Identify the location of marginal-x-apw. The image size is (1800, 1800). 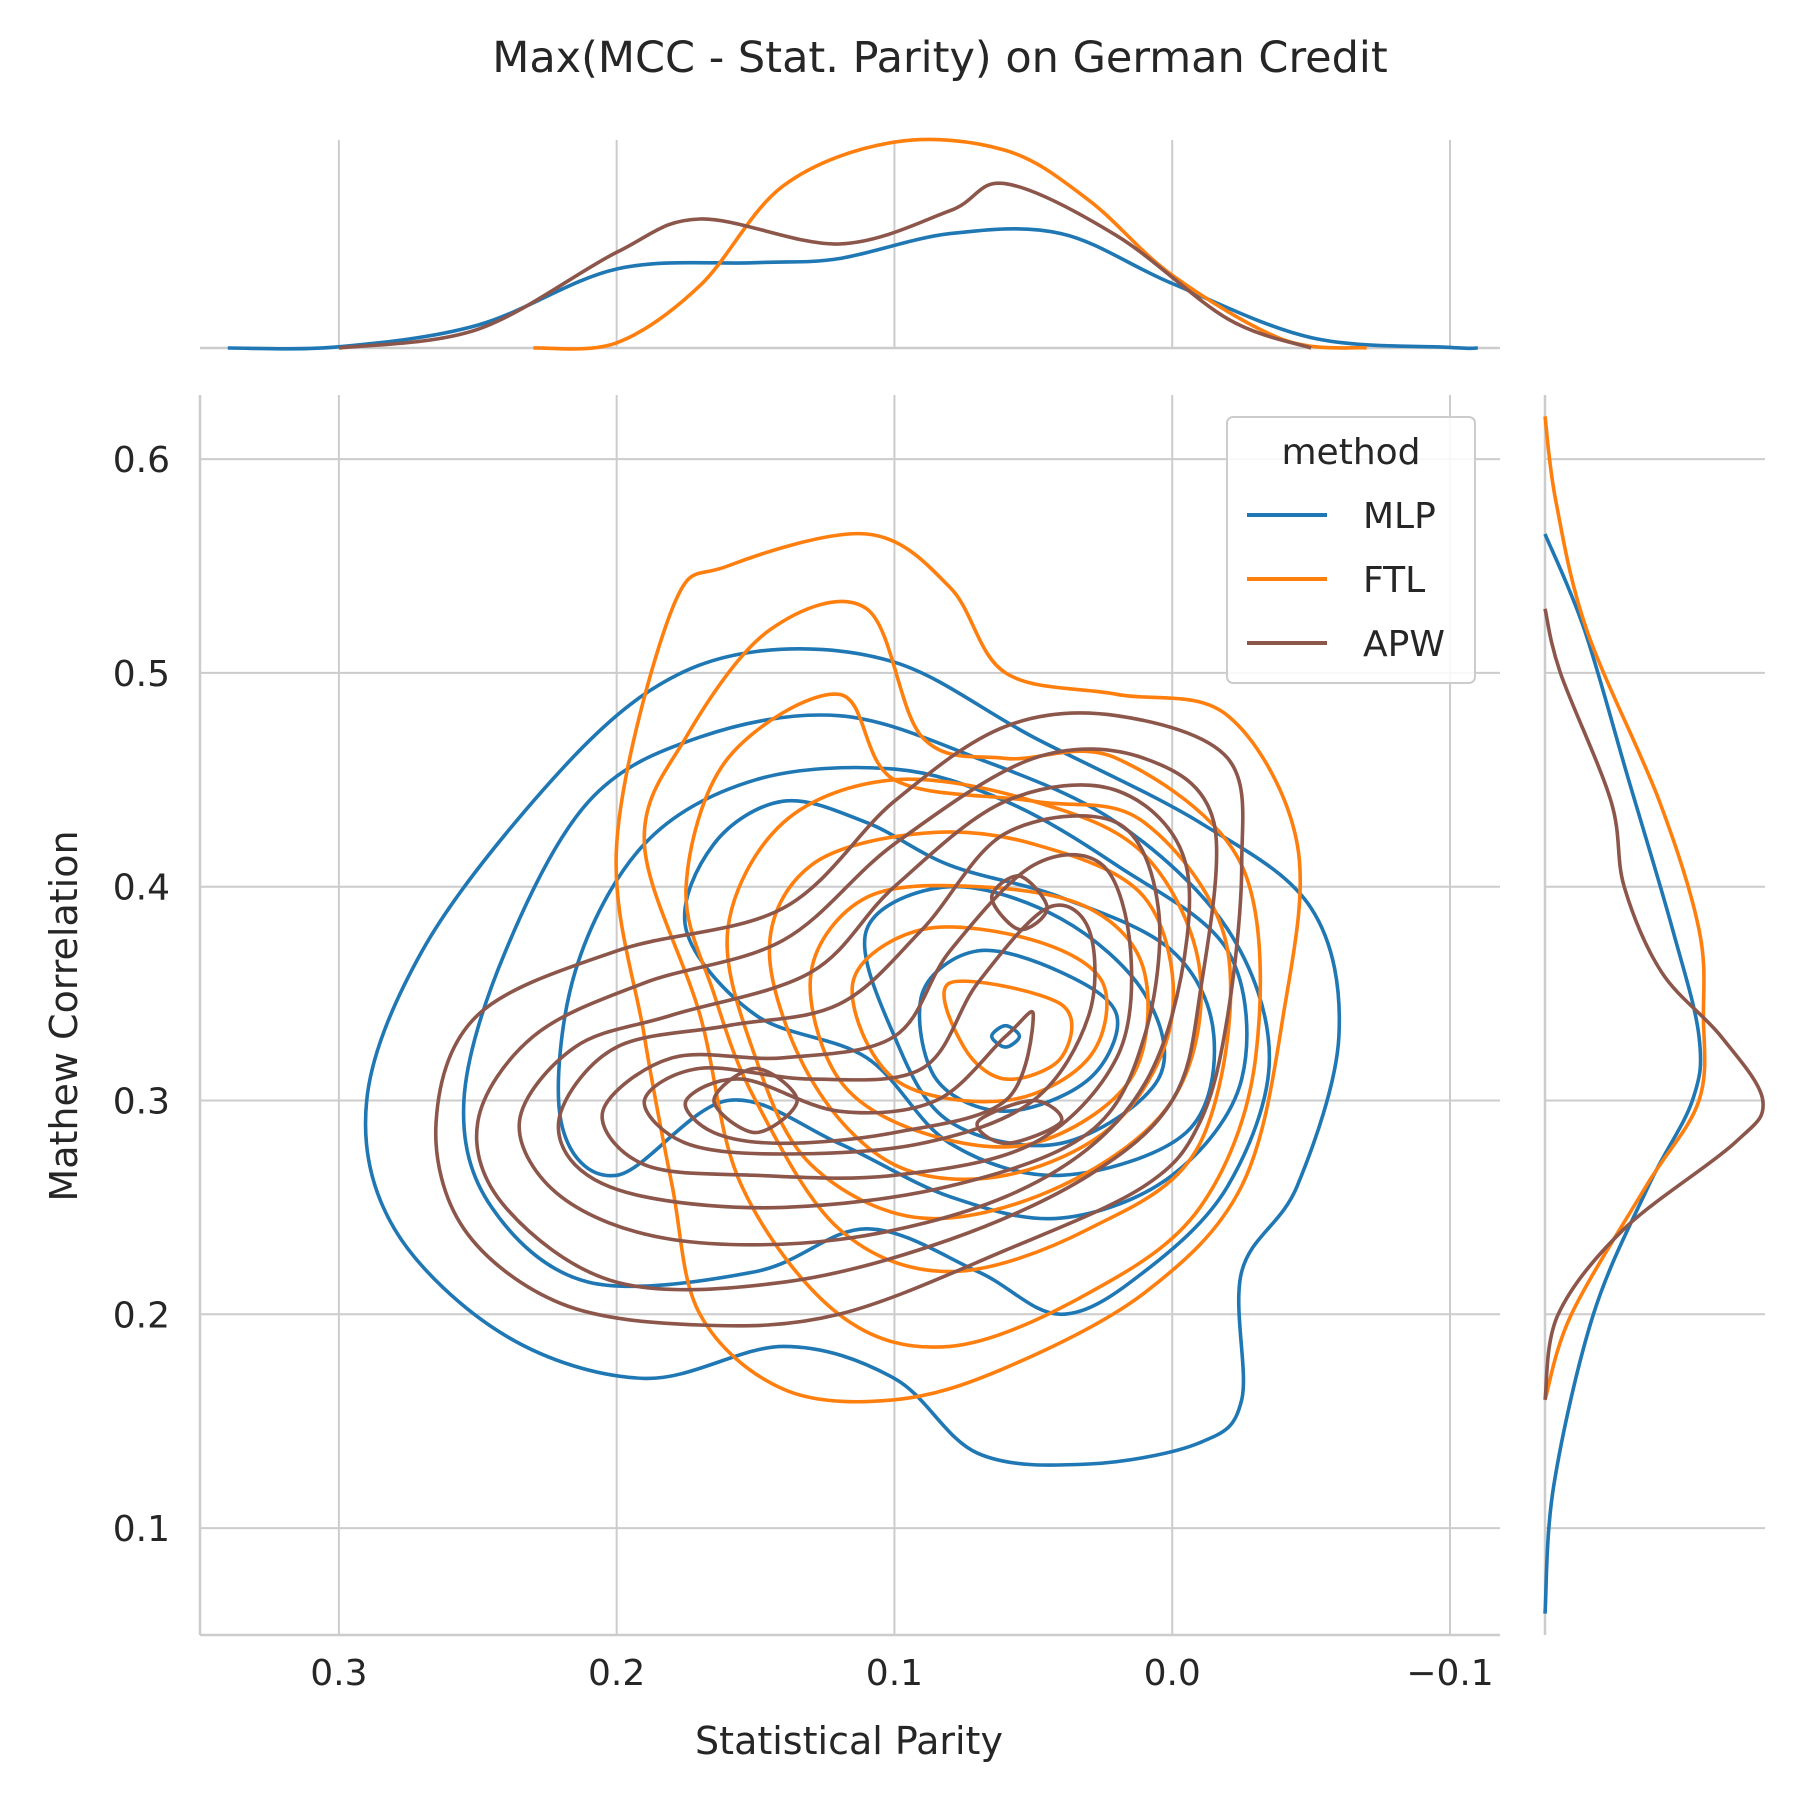
(825, 265).